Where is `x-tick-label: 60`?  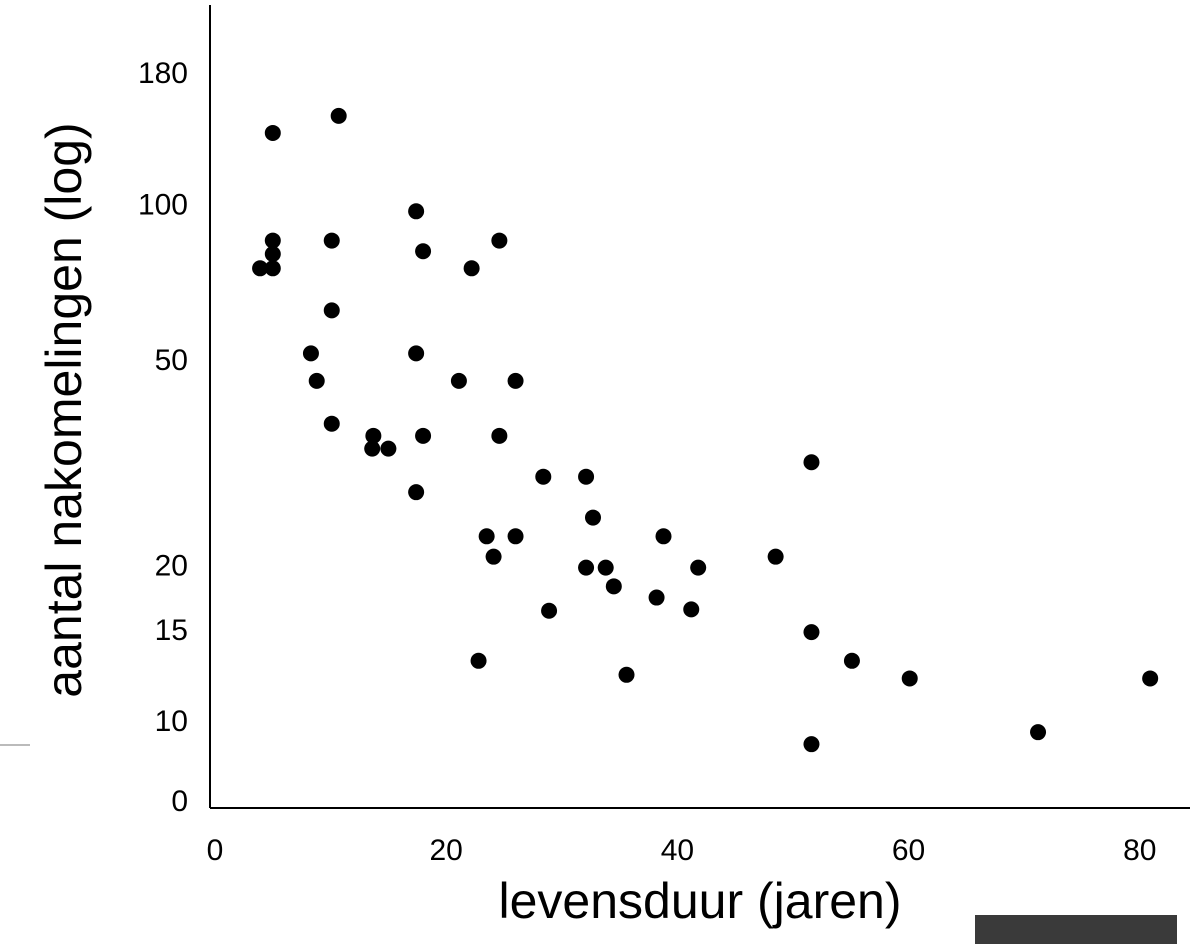 x-tick-label: 60 is located at coordinates (908, 850).